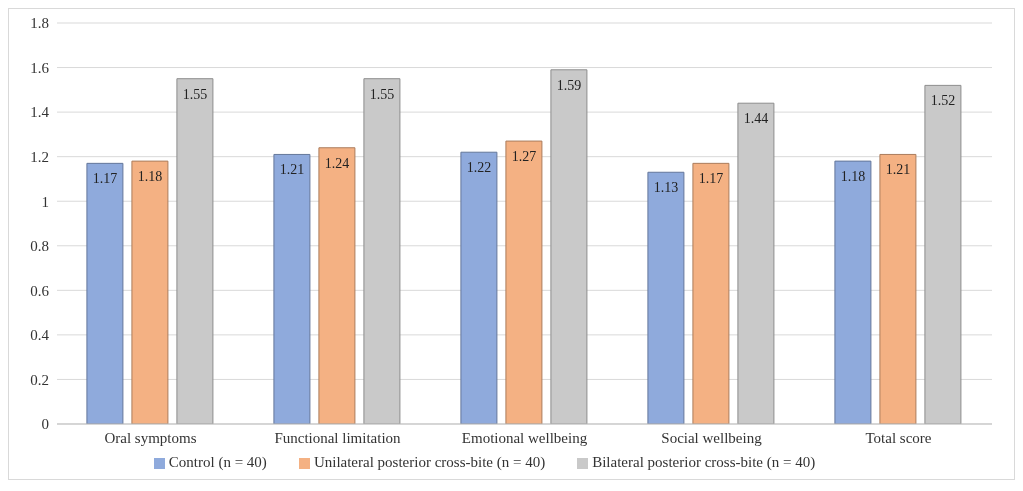 The width and height of the screenshot is (1023, 491). Describe the element at coordinates (217, 462) in the screenshot. I see `legend-label: Control (n = 40)` at that location.